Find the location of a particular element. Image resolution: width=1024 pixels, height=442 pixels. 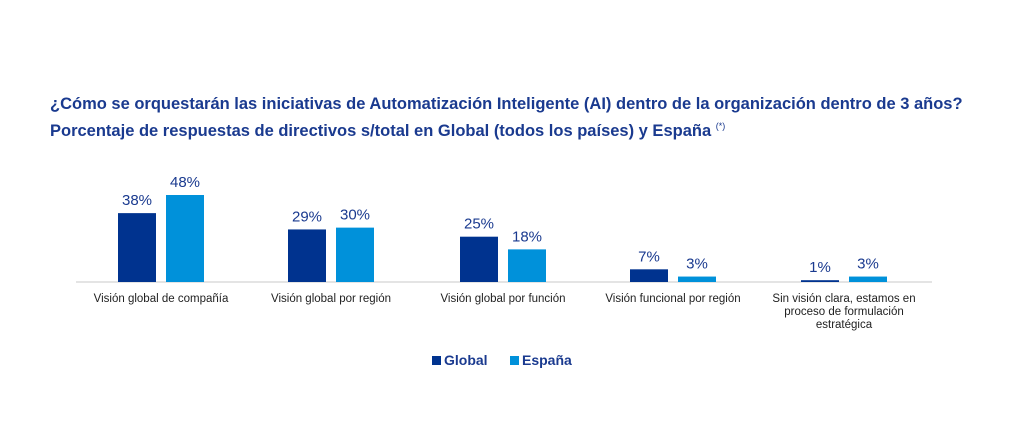

category-label: Visión global de compañía is located at coordinates (161, 299).